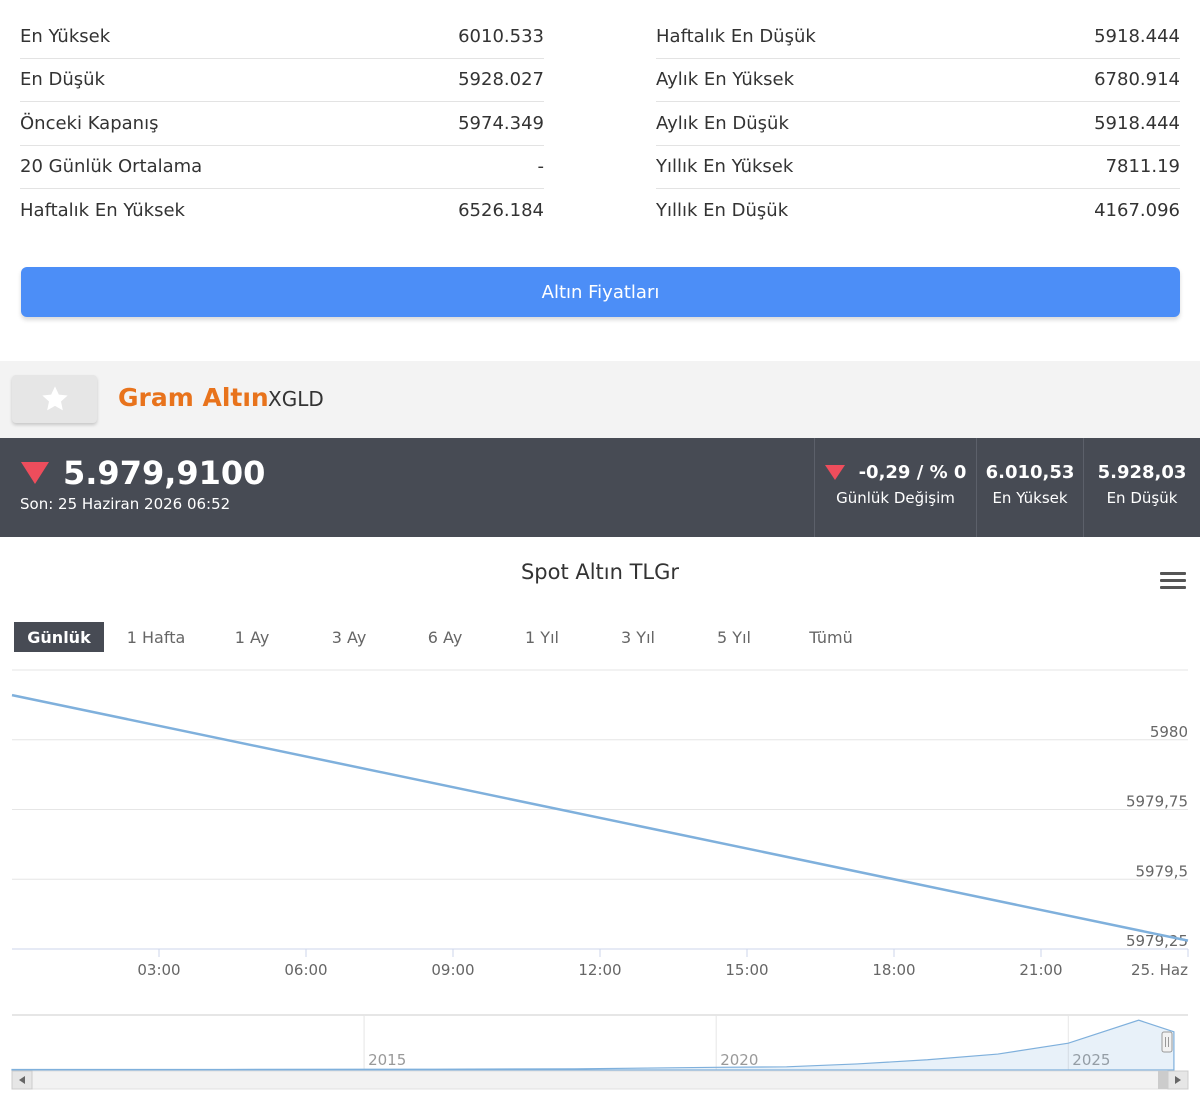 The image size is (1200, 1104). Describe the element at coordinates (282, 211) in the screenshot. I see `stat-row: Haftalık En Yüksek 6526.184` at that location.